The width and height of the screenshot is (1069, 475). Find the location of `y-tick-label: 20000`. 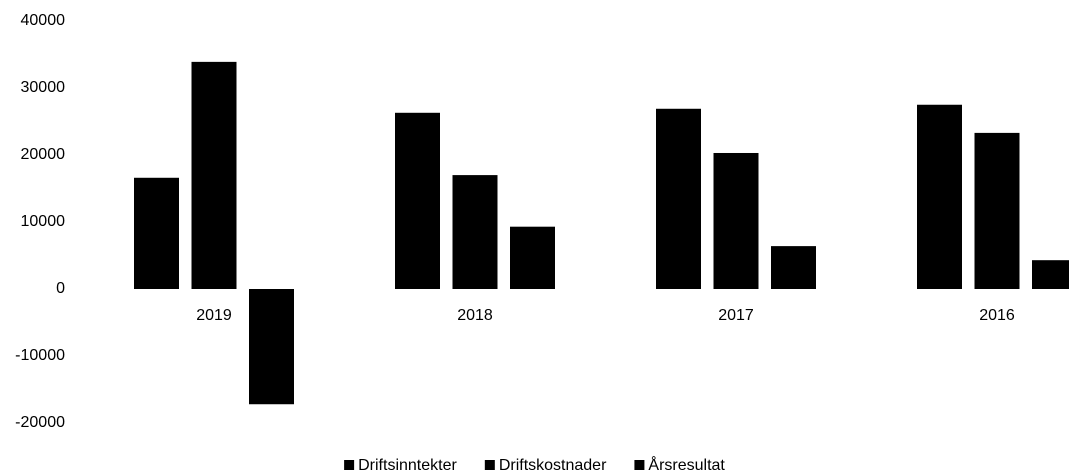

y-tick-label: 20000 is located at coordinates (43, 154).